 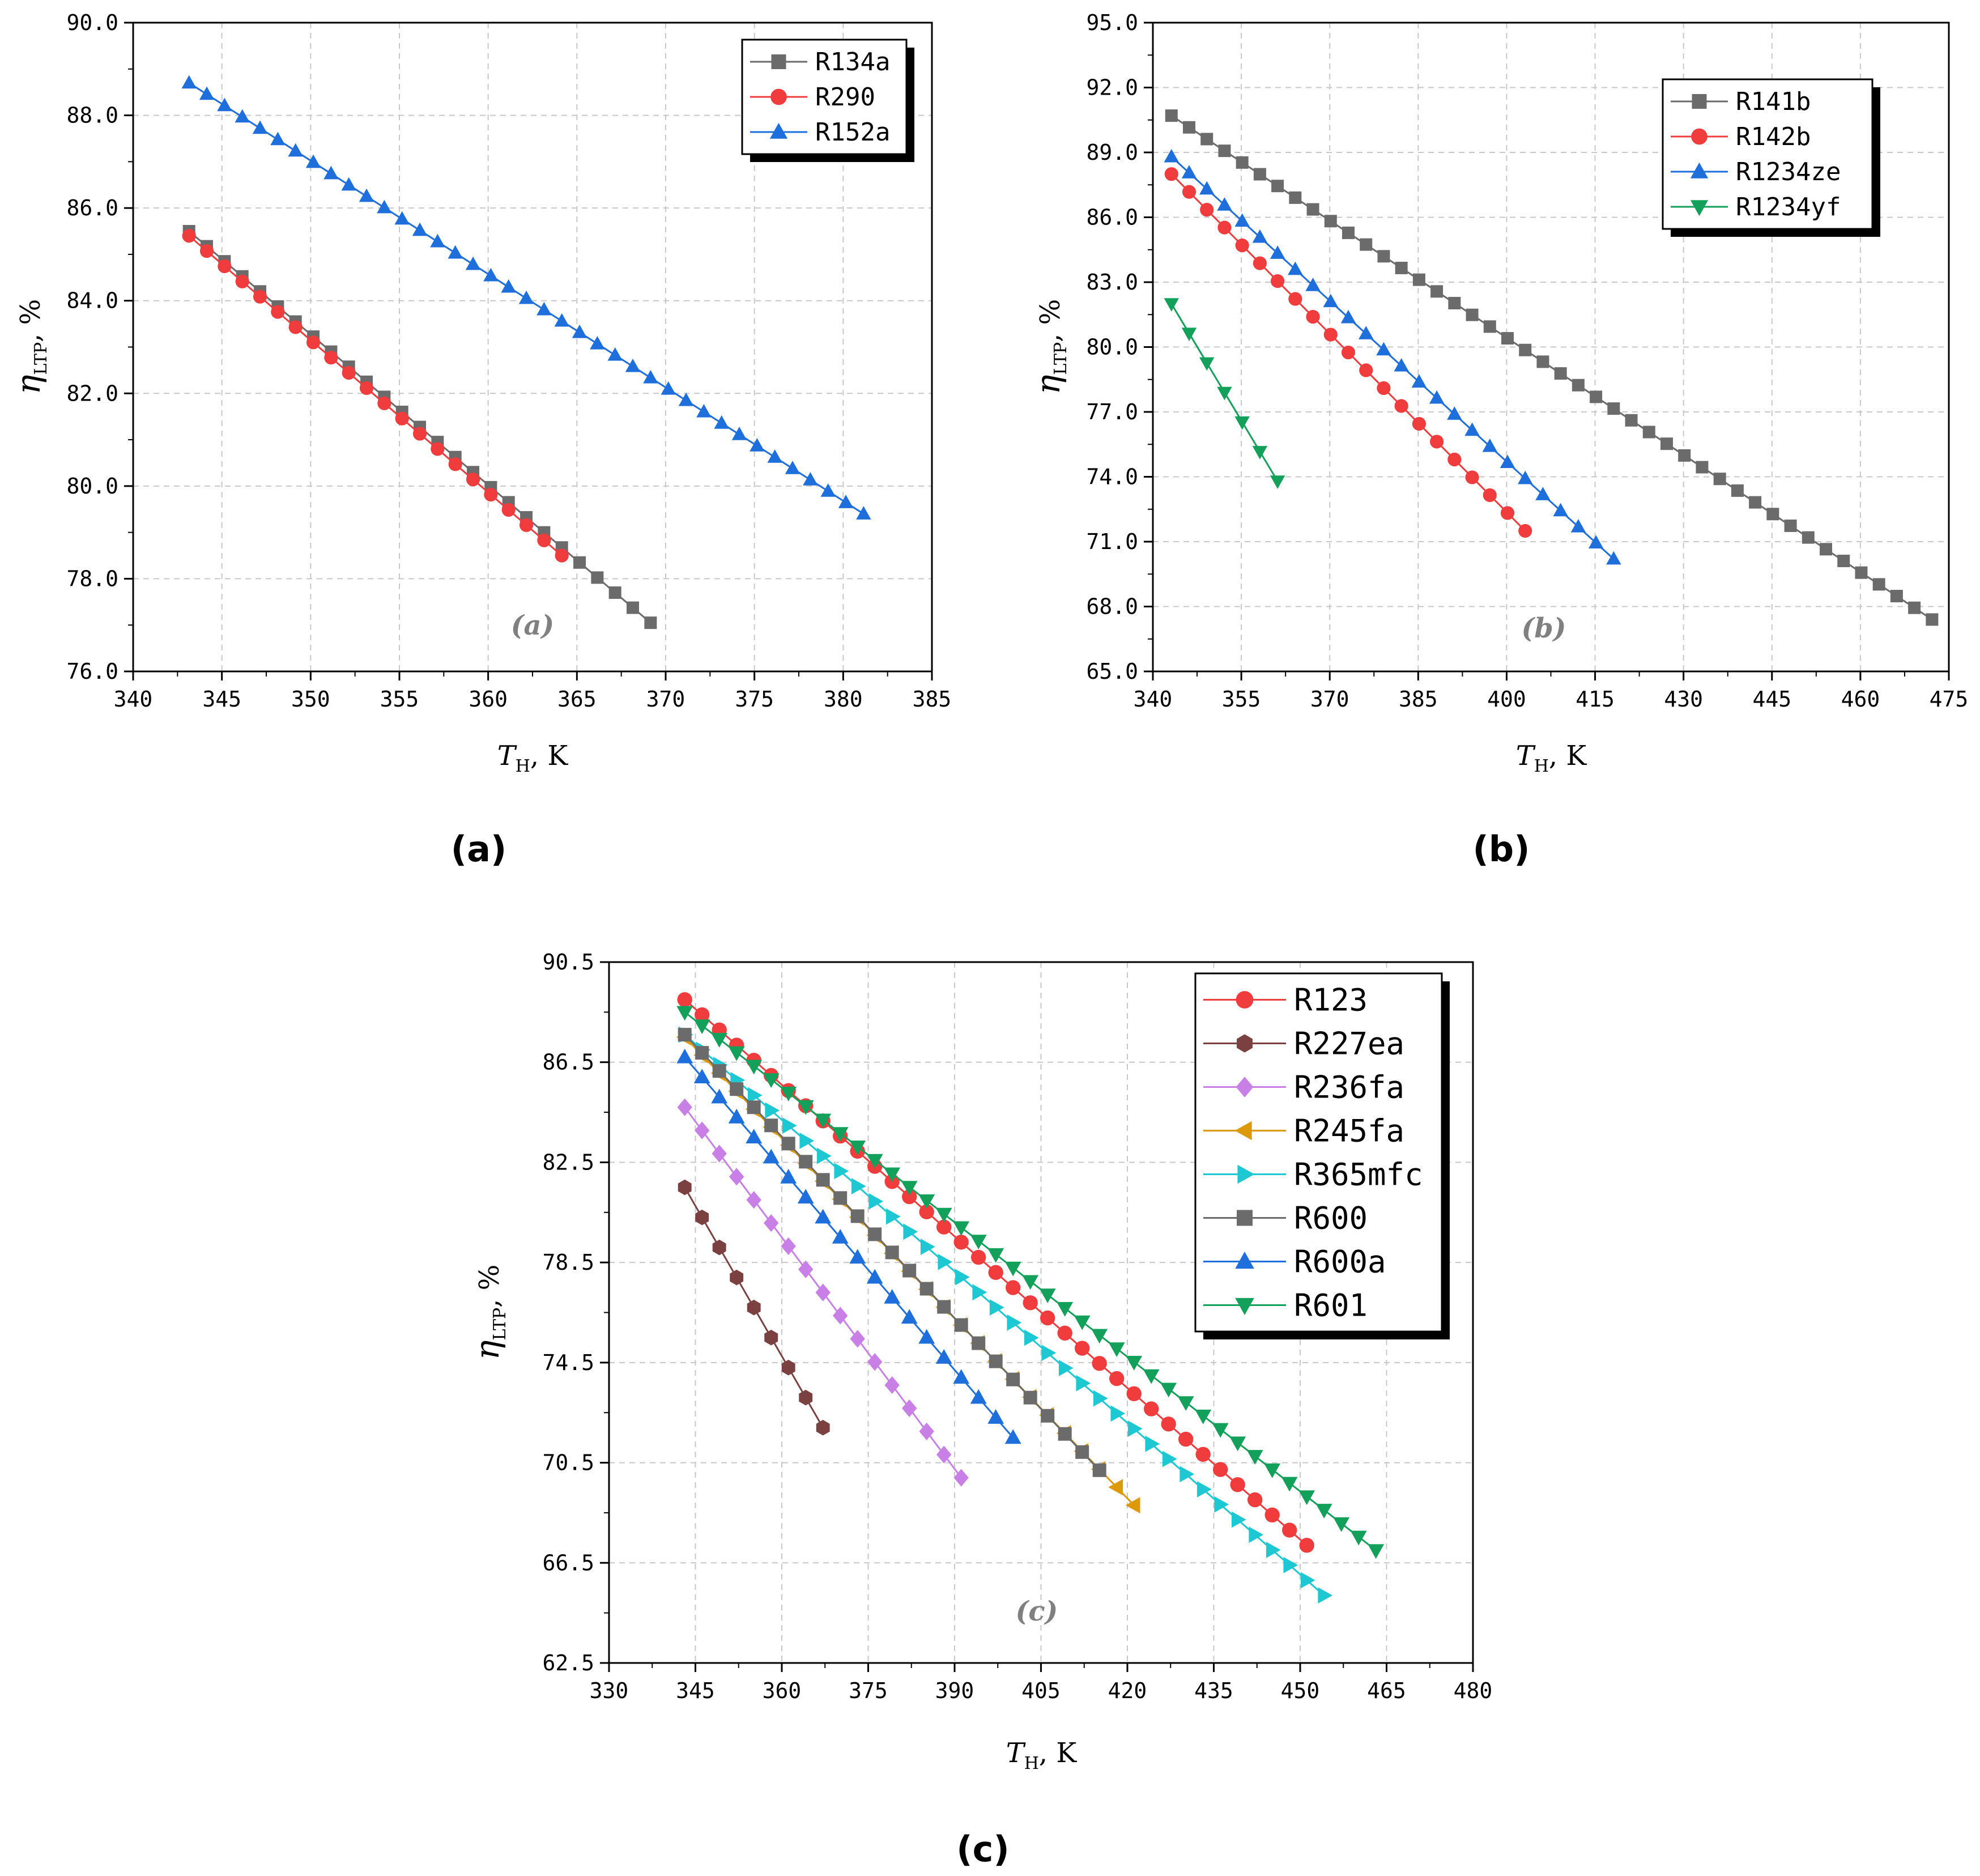 What do you see at coordinates (1331, 1218) in the screenshot?
I see `legend-label: R600` at bounding box center [1331, 1218].